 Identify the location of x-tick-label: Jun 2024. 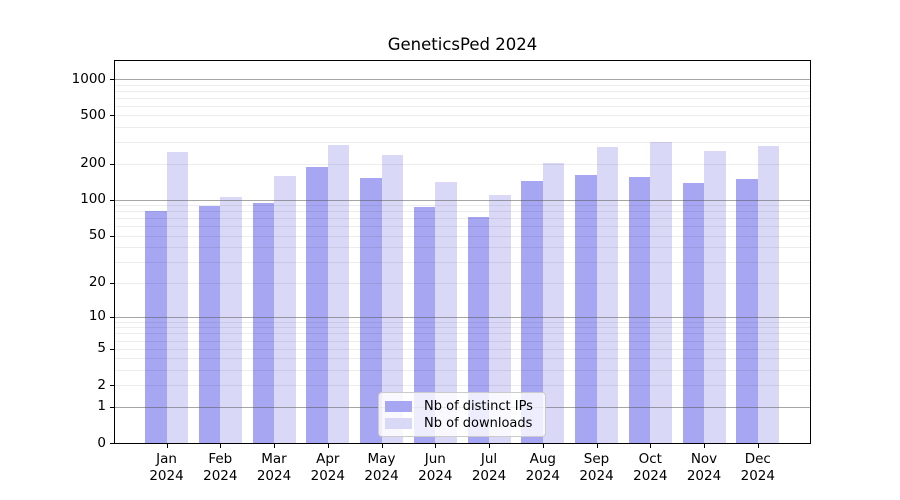
(435, 468).